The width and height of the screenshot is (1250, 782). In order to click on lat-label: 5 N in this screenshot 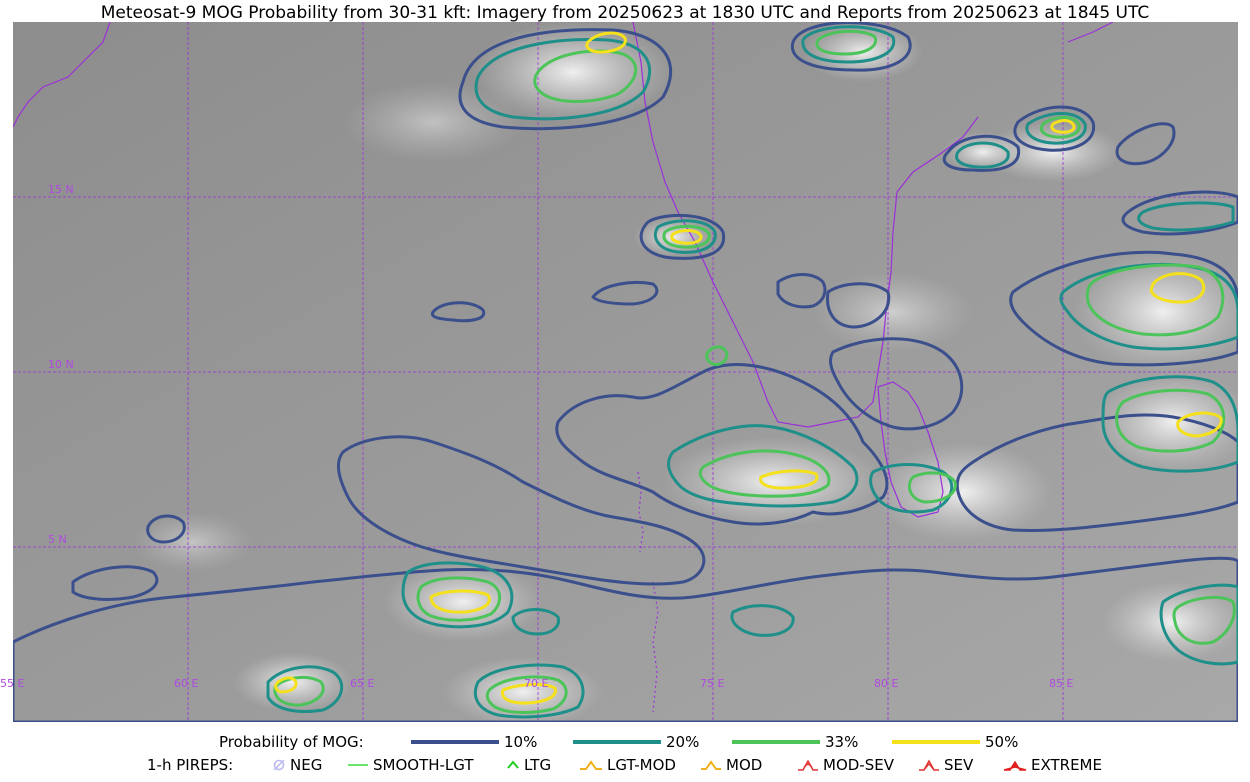, I will do `click(57, 539)`.